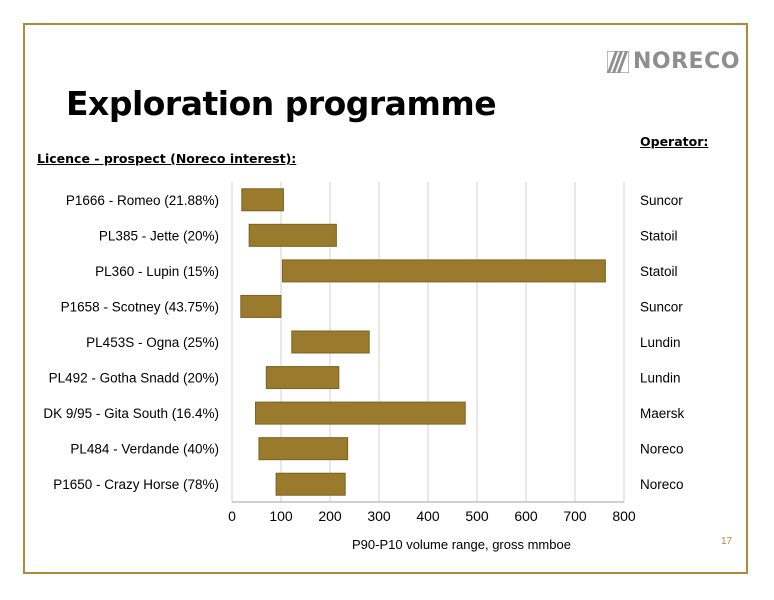 The image size is (774, 600). What do you see at coordinates (140, 306) in the screenshot?
I see `category-label: P1658 - Scotney (43.75%)` at bounding box center [140, 306].